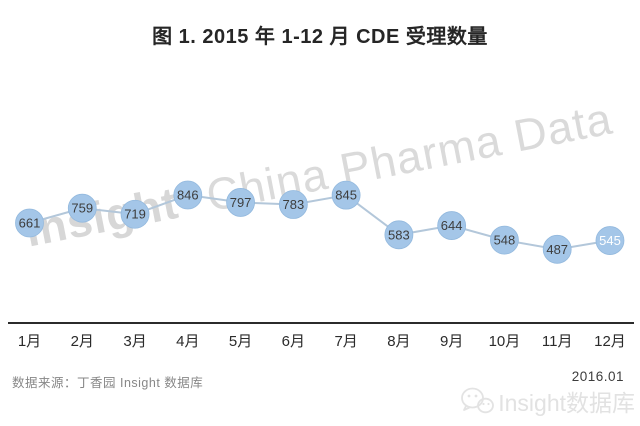 The width and height of the screenshot is (640, 426). I want to click on data-point-value-label: 545, so click(610, 240).